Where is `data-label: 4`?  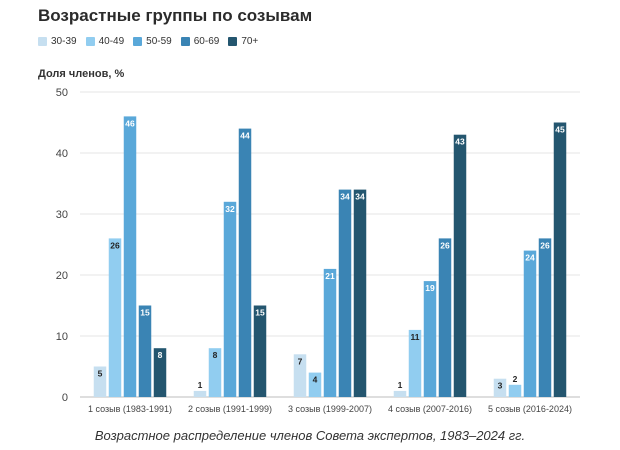
data-label: 4 is located at coordinates (315, 380).